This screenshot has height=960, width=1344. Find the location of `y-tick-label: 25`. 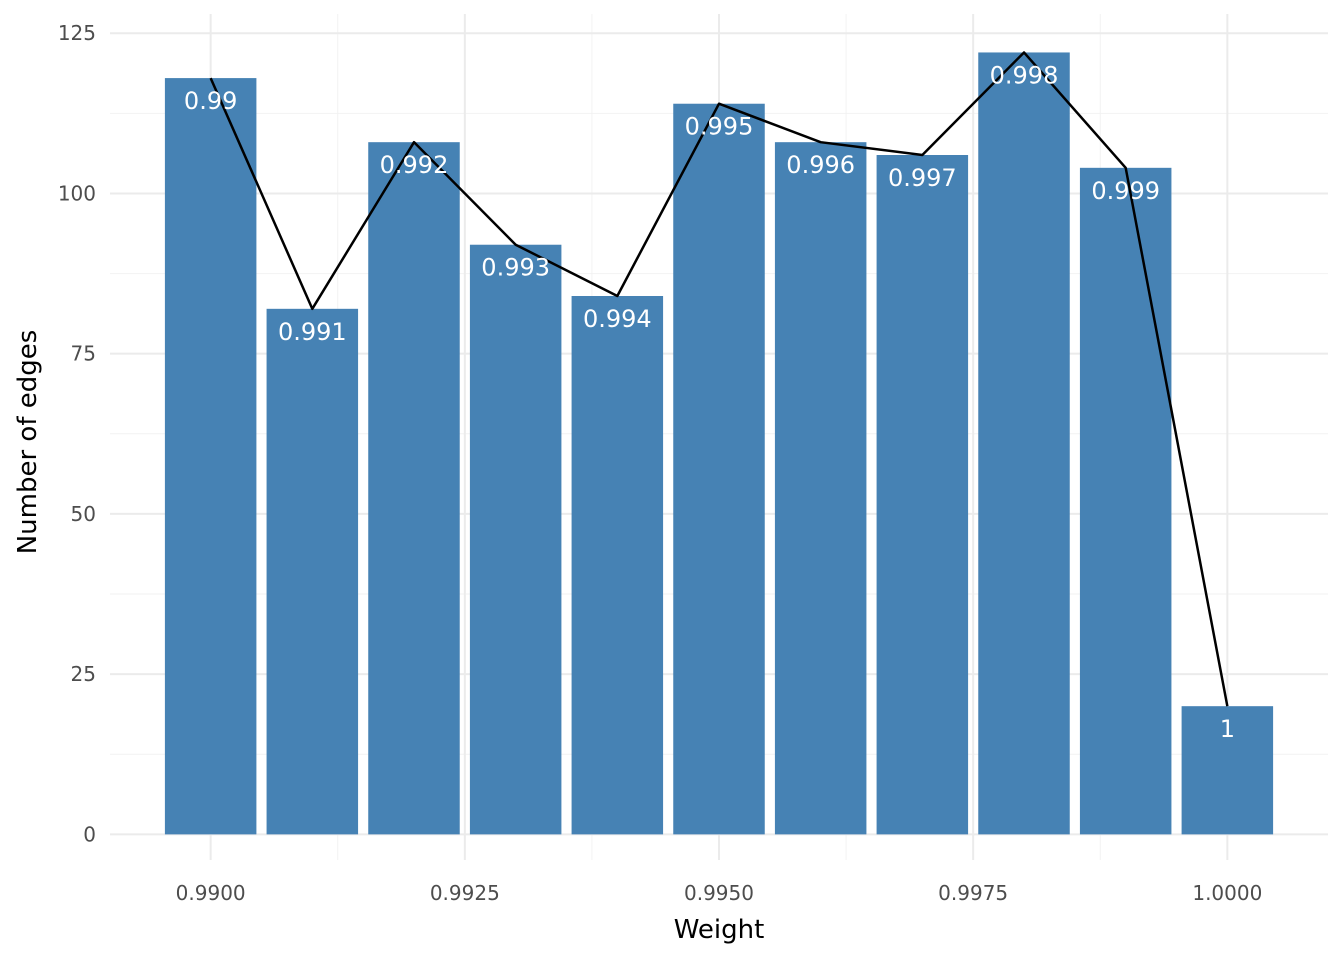

y-tick-label: 25 is located at coordinates (83, 674).